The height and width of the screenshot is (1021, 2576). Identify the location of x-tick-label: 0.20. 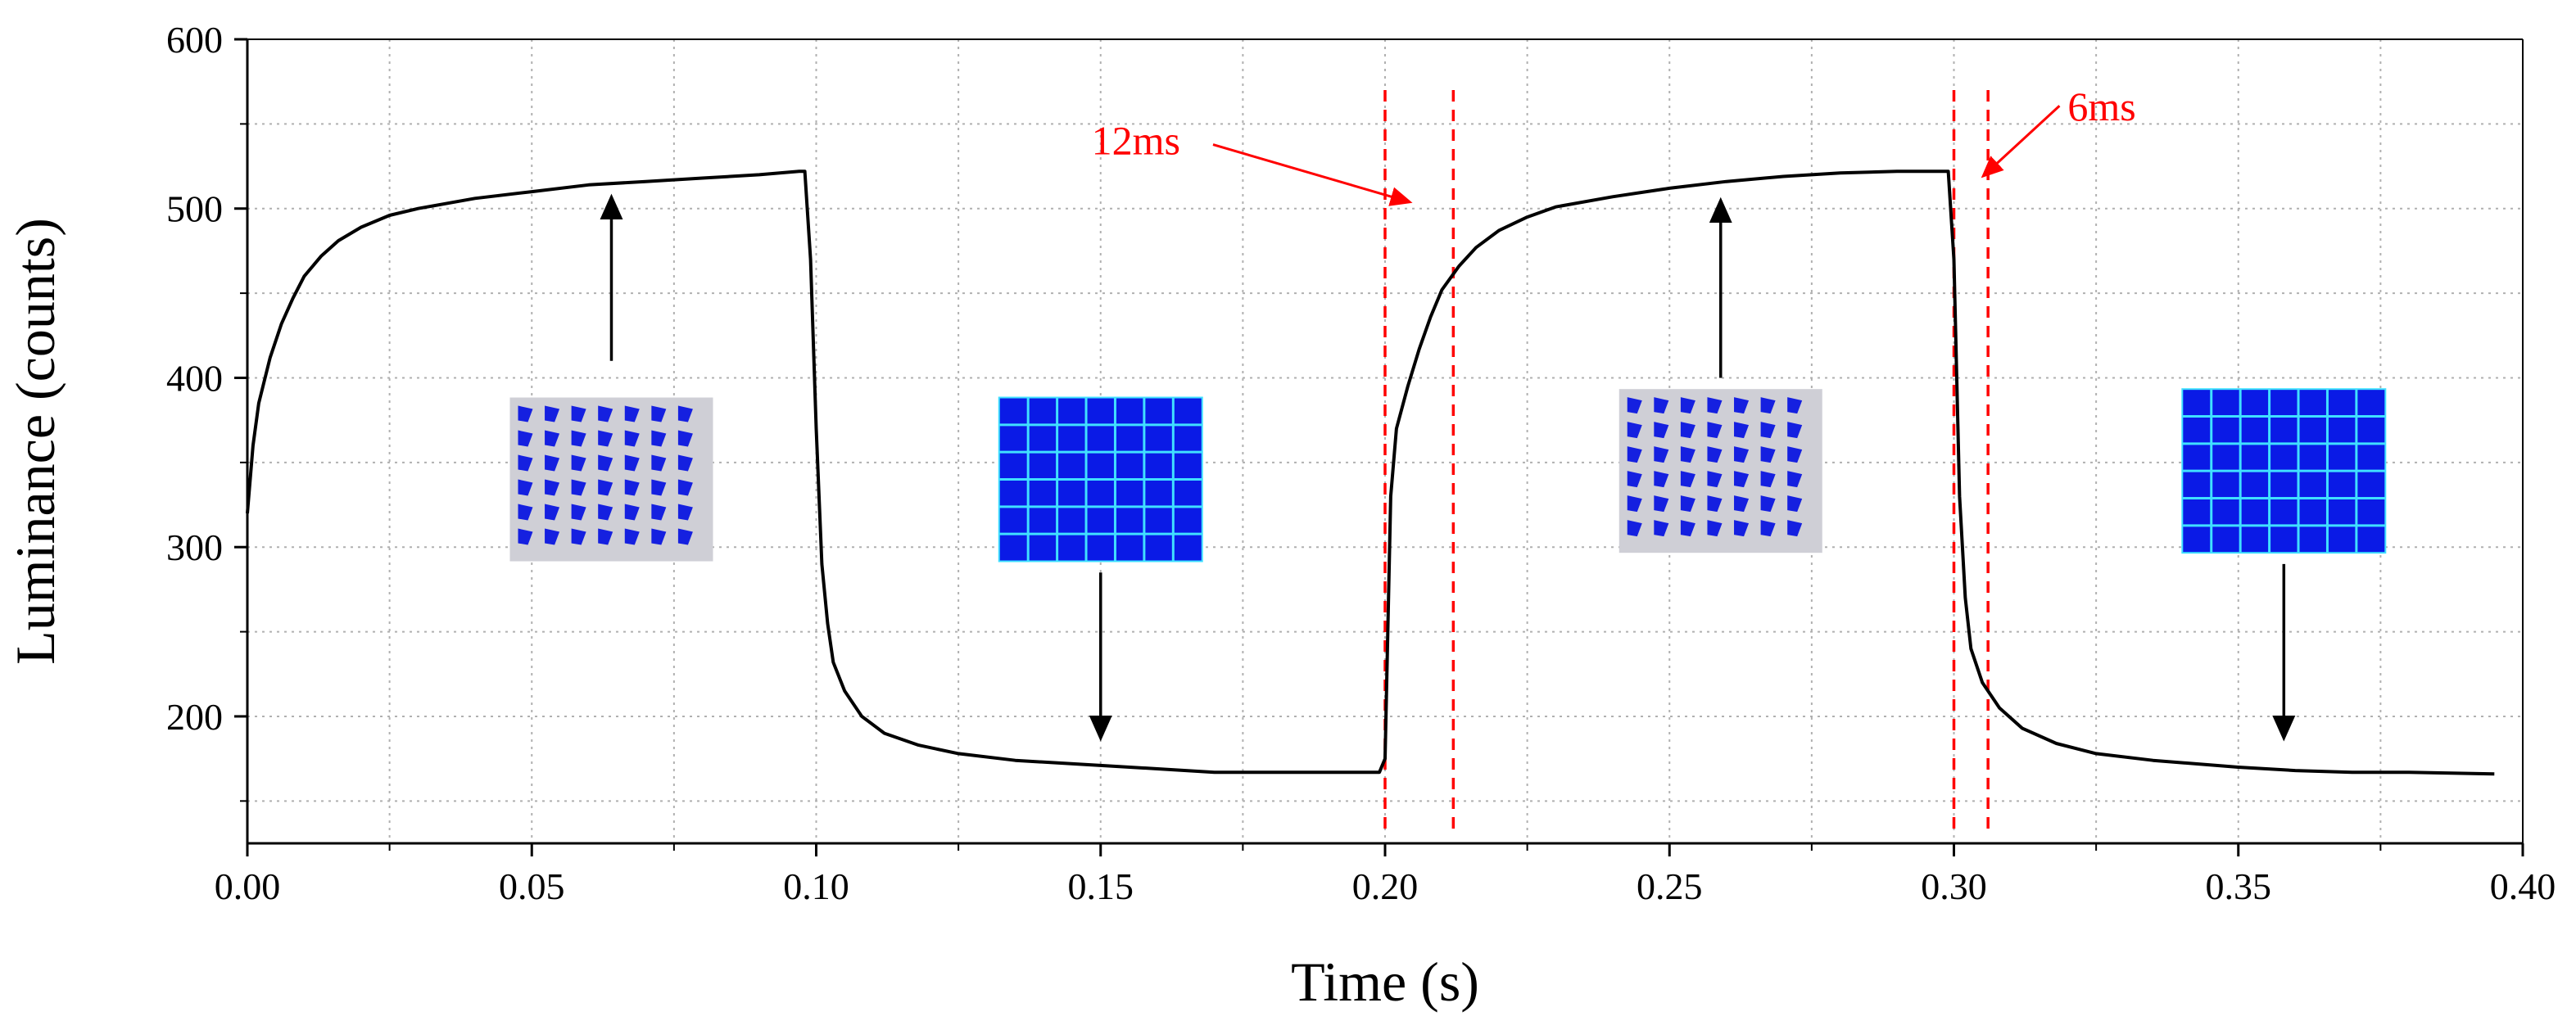
(1385, 886).